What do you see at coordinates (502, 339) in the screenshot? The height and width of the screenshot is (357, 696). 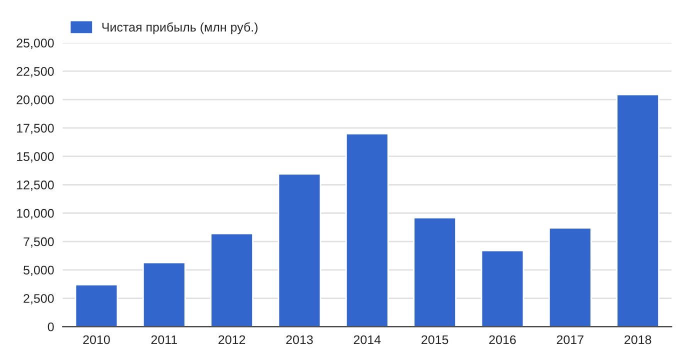 I see `x-tick-label: 2016` at bounding box center [502, 339].